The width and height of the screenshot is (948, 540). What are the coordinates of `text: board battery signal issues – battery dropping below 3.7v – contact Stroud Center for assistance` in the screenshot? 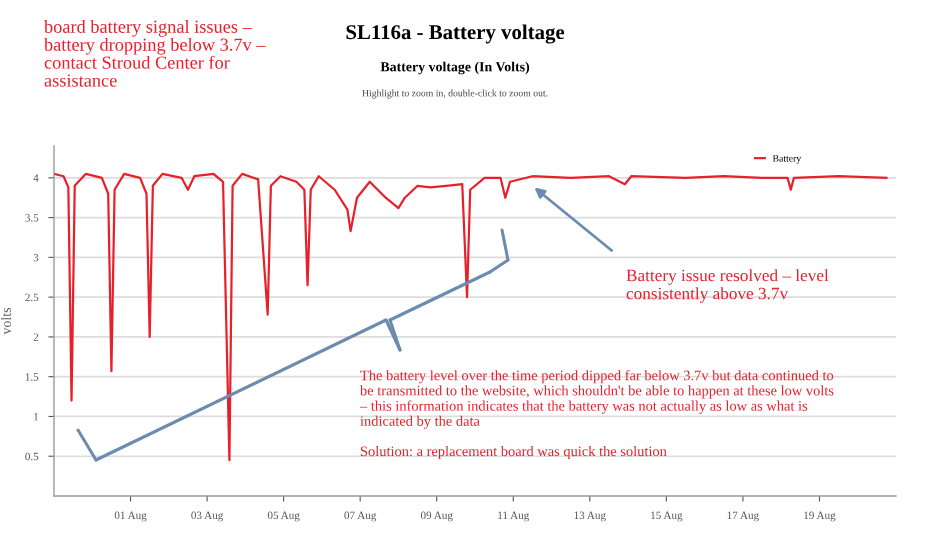 It's located at (155, 53).